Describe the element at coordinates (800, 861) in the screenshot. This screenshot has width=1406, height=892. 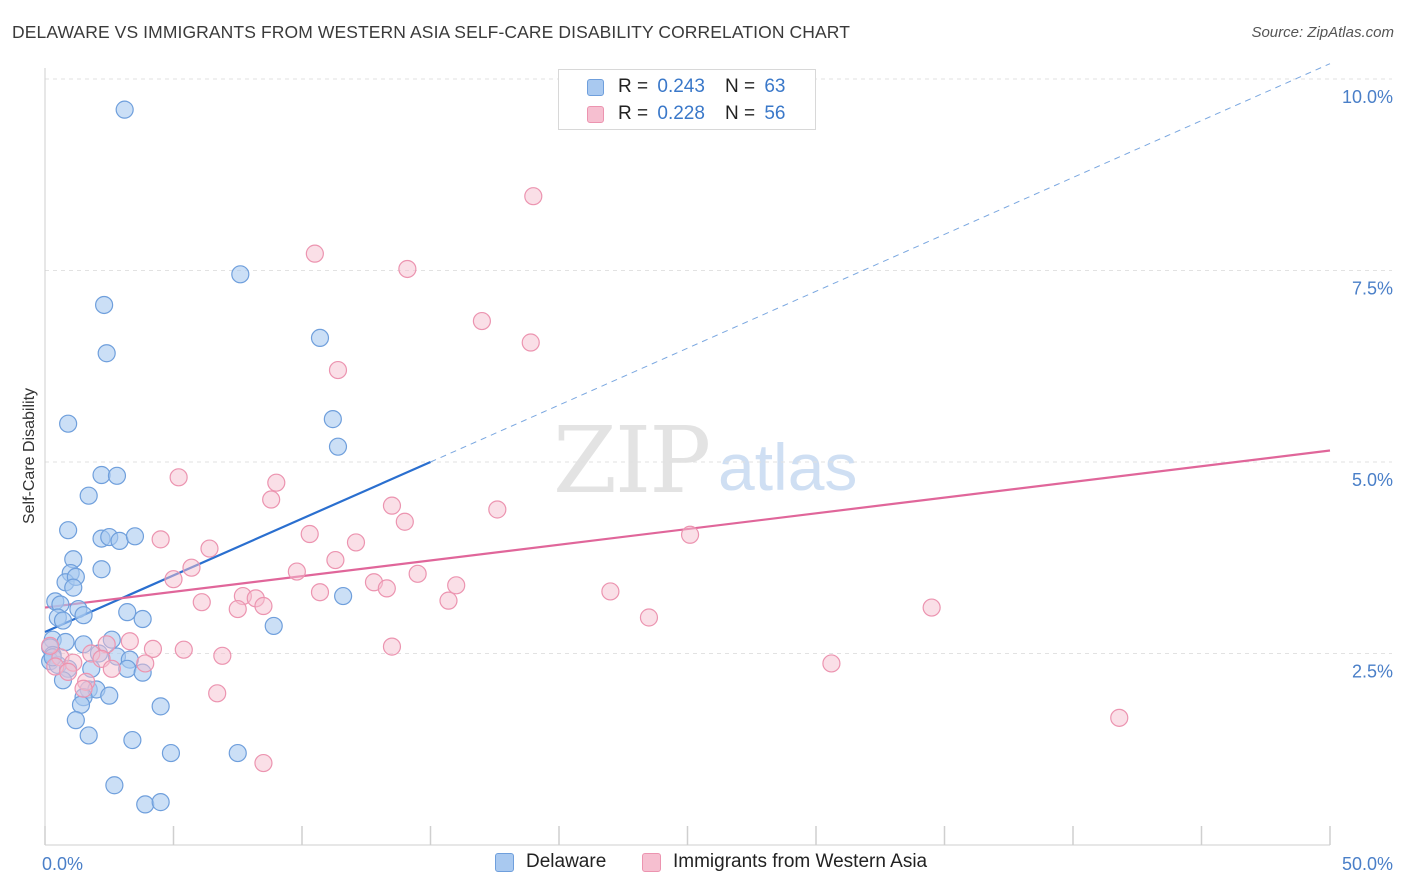
I see `legend-label-immigrants: Immigrants from Western Asia` at that location.